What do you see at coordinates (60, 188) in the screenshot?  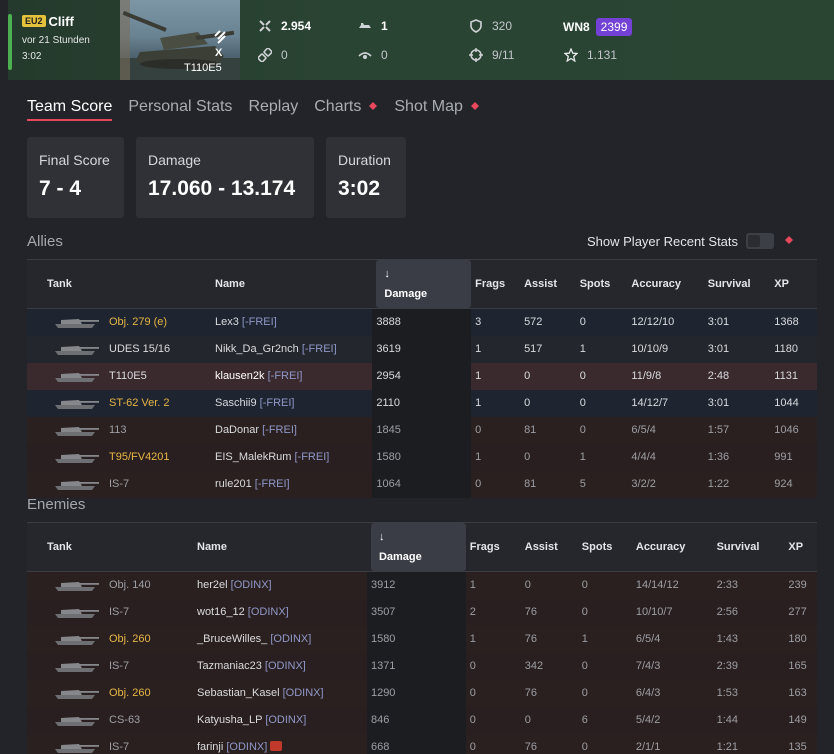 I see `final-score-value: 7 - 4` at bounding box center [60, 188].